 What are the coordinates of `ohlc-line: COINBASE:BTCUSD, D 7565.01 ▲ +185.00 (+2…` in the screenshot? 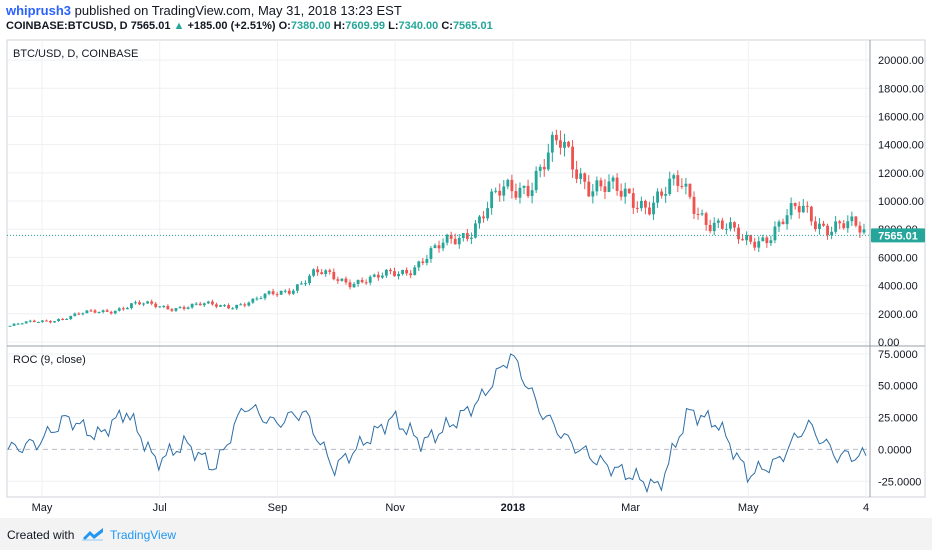 It's located at (249, 26).